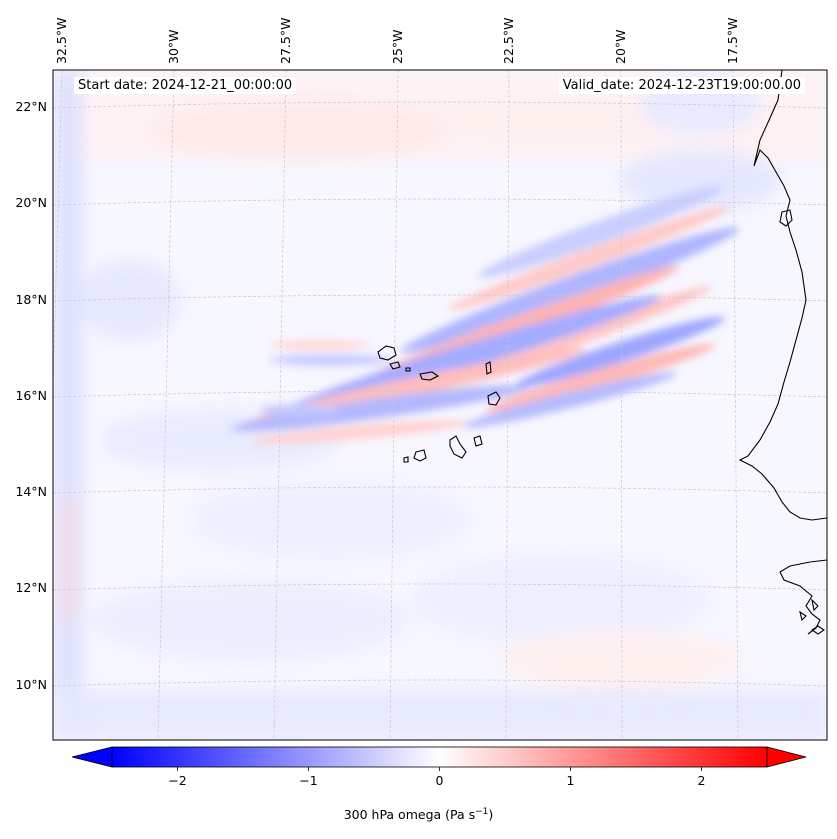 The height and width of the screenshot is (839, 837). What do you see at coordinates (397, 46) in the screenshot?
I see `lon-label-3: 25°W` at bounding box center [397, 46].